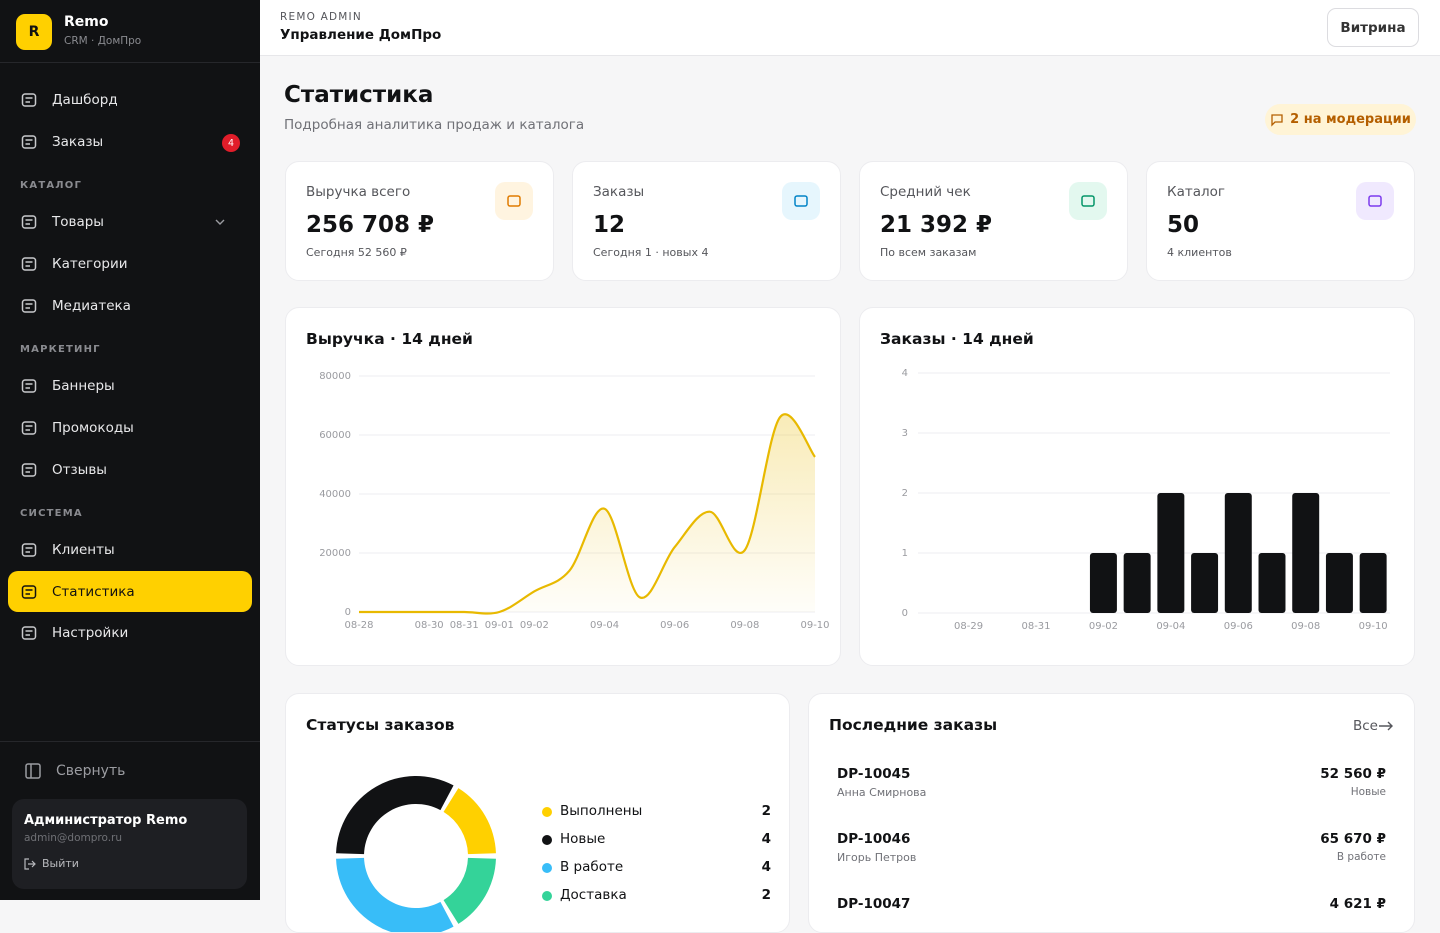 This screenshot has width=1440, height=933. I want to click on kpi-value: 256 708 ₽, so click(370, 225).